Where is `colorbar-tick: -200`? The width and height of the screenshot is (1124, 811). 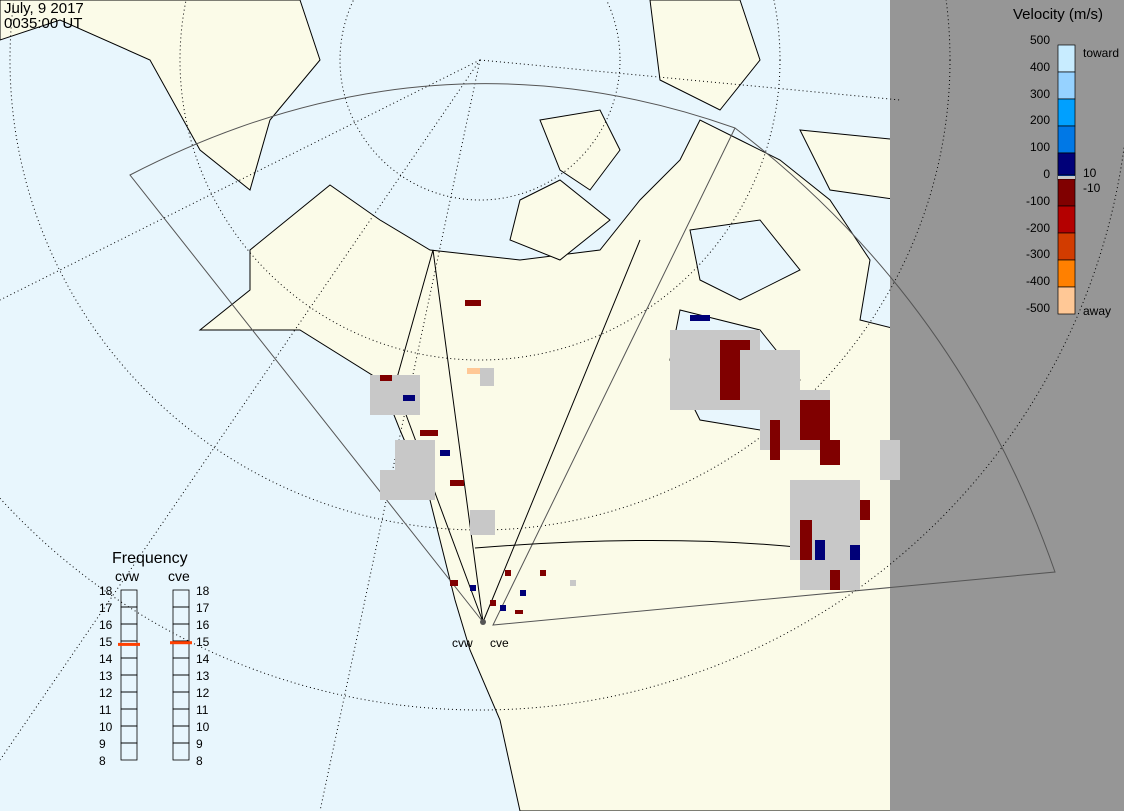
colorbar-tick: -200 is located at coordinates (1037, 227).